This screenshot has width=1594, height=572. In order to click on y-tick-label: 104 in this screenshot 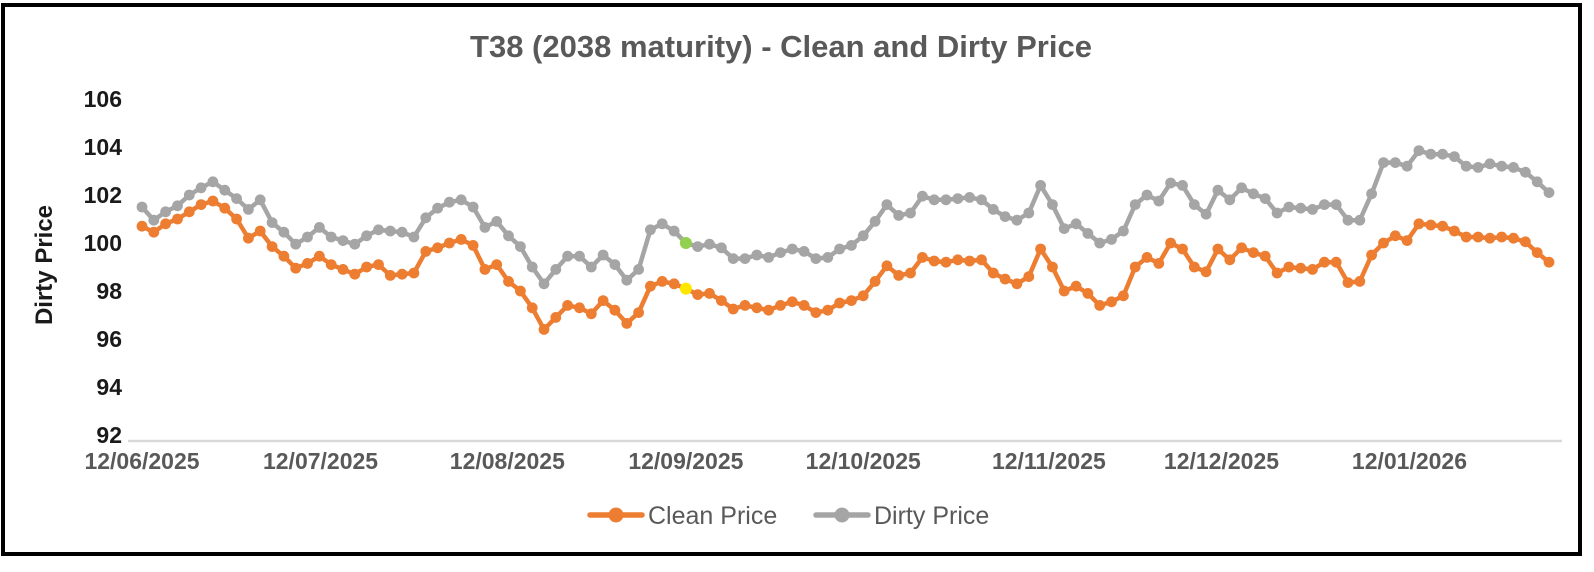, I will do `click(103, 147)`.